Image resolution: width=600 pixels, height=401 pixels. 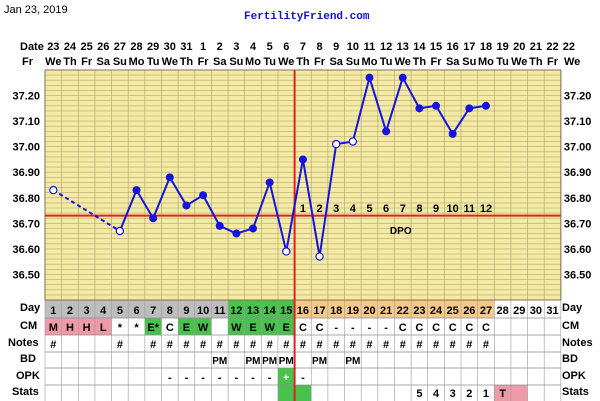 I want to click on day-row-label: Day, so click(x=30, y=308).